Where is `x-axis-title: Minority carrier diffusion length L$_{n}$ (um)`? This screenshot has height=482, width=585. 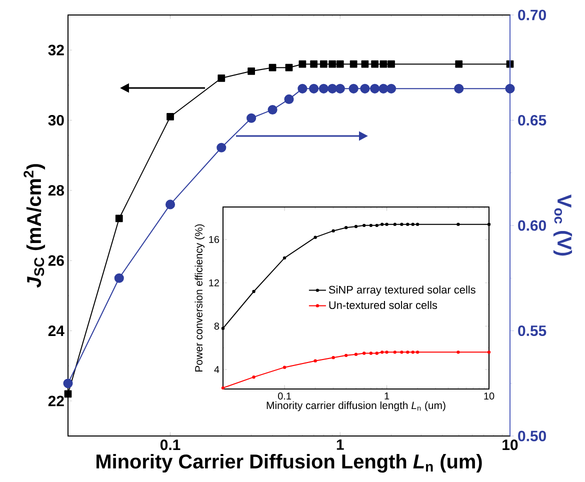
x-axis-title: Minority carrier diffusion length L$_{n}$ (um) is located at coordinates (356, 406).